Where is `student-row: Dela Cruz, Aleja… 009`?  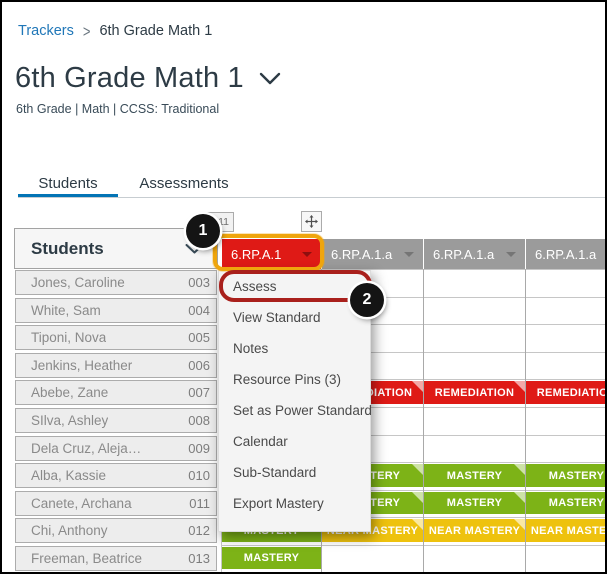 student-row: Dela Cruz, Aleja… 009 is located at coordinates (116, 448).